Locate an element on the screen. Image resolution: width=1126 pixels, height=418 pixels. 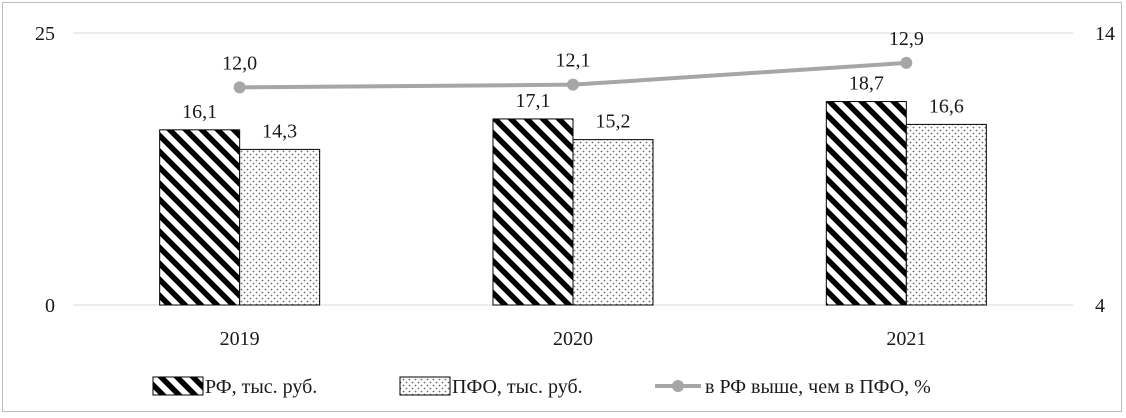
legend-diff-swatch-marker is located at coordinates (678, 386).